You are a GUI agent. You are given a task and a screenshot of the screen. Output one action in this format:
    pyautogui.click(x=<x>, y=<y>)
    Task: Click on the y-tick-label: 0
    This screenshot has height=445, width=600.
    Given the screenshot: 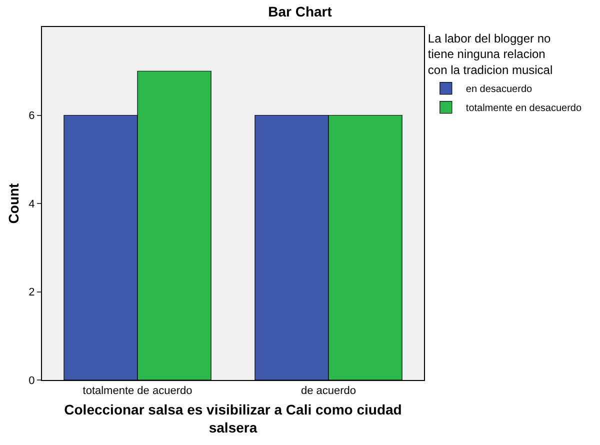 What is the action you would take?
    pyautogui.click(x=31, y=380)
    